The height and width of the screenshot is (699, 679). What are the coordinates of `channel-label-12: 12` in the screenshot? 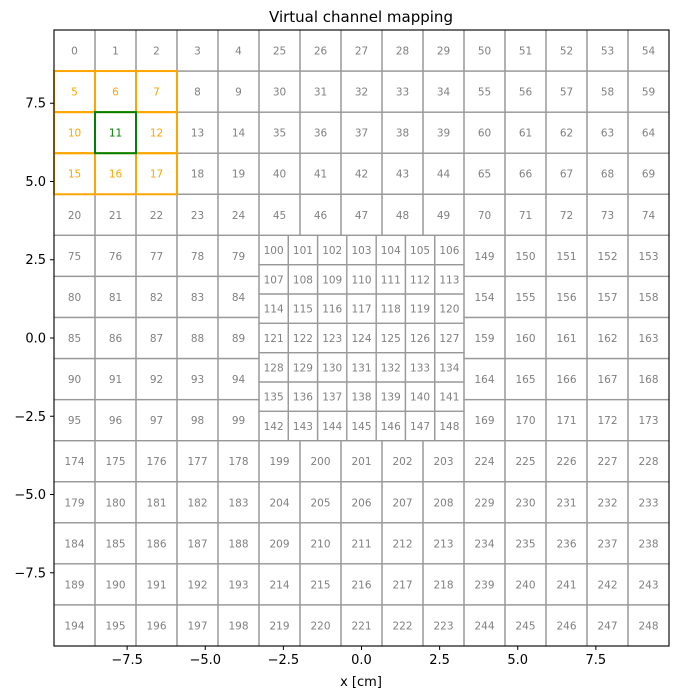 It's located at (156, 134).